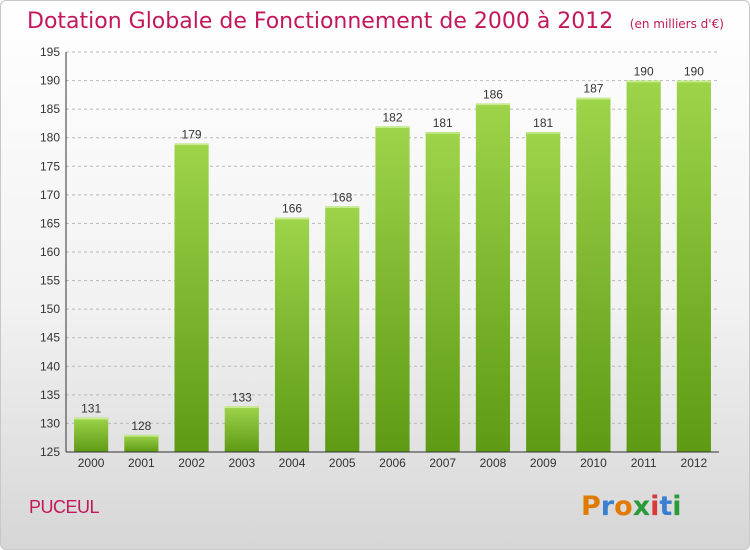 Image resolution: width=750 pixels, height=550 pixels. What do you see at coordinates (543, 292) in the screenshot?
I see `bar-2009` at bounding box center [543, 292].